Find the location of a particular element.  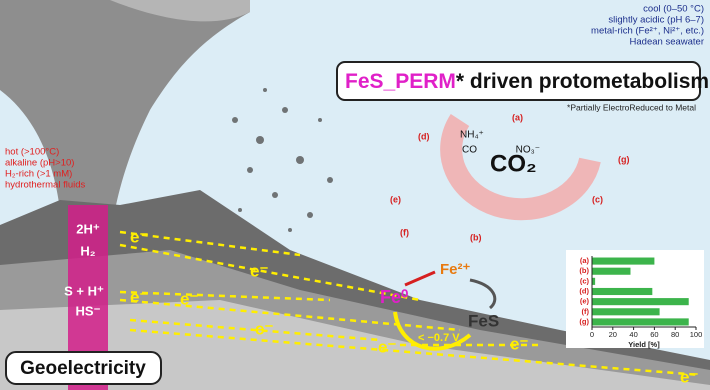

x-tick-label: 100 is located at coordinates (696, 334).